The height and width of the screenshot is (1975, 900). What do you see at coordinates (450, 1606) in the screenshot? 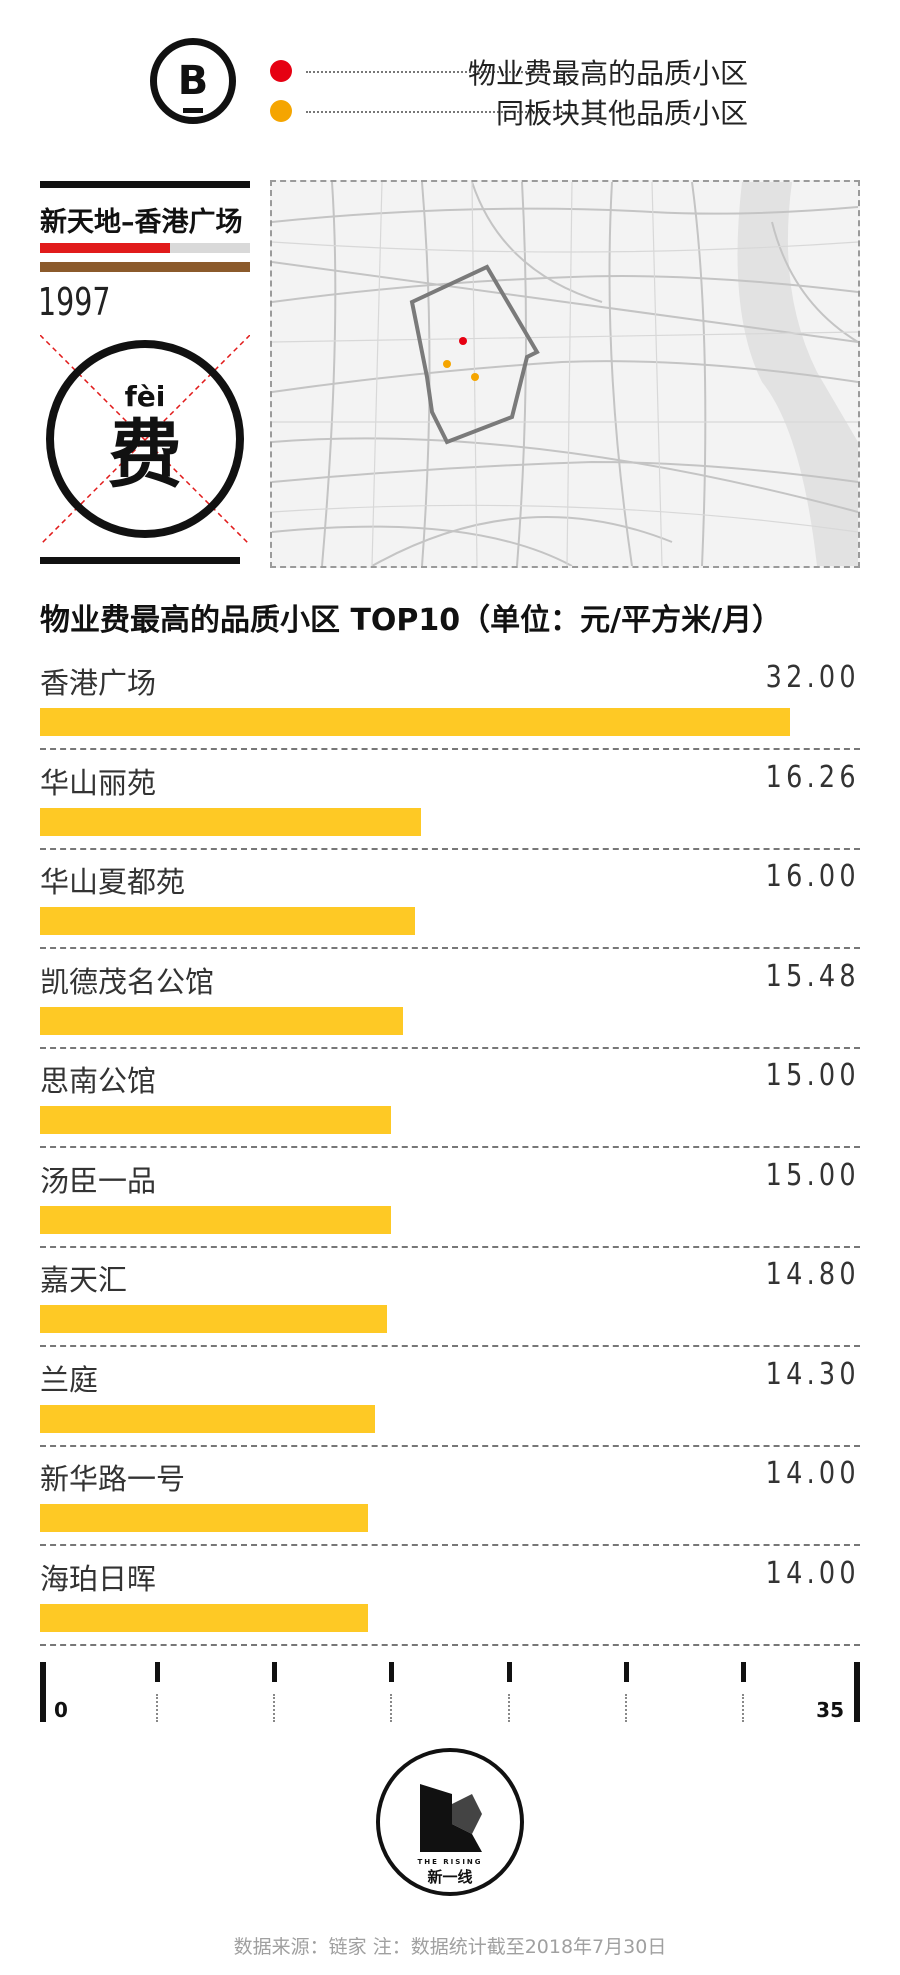
I see `bar-row: 海珀日晖 14.00` at bounding box center [450, 1606].